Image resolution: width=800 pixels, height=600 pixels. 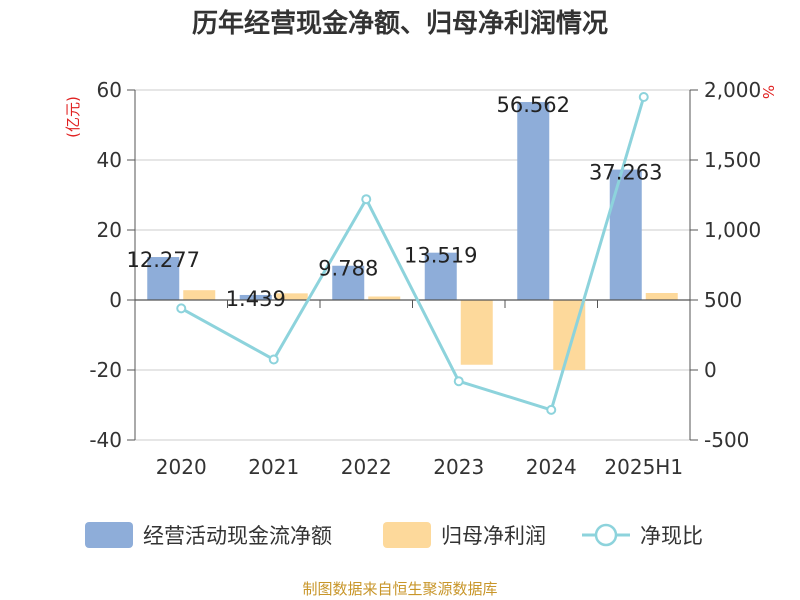 I want to click on right-tick-label: 1,000, so click(x=732, y=230).